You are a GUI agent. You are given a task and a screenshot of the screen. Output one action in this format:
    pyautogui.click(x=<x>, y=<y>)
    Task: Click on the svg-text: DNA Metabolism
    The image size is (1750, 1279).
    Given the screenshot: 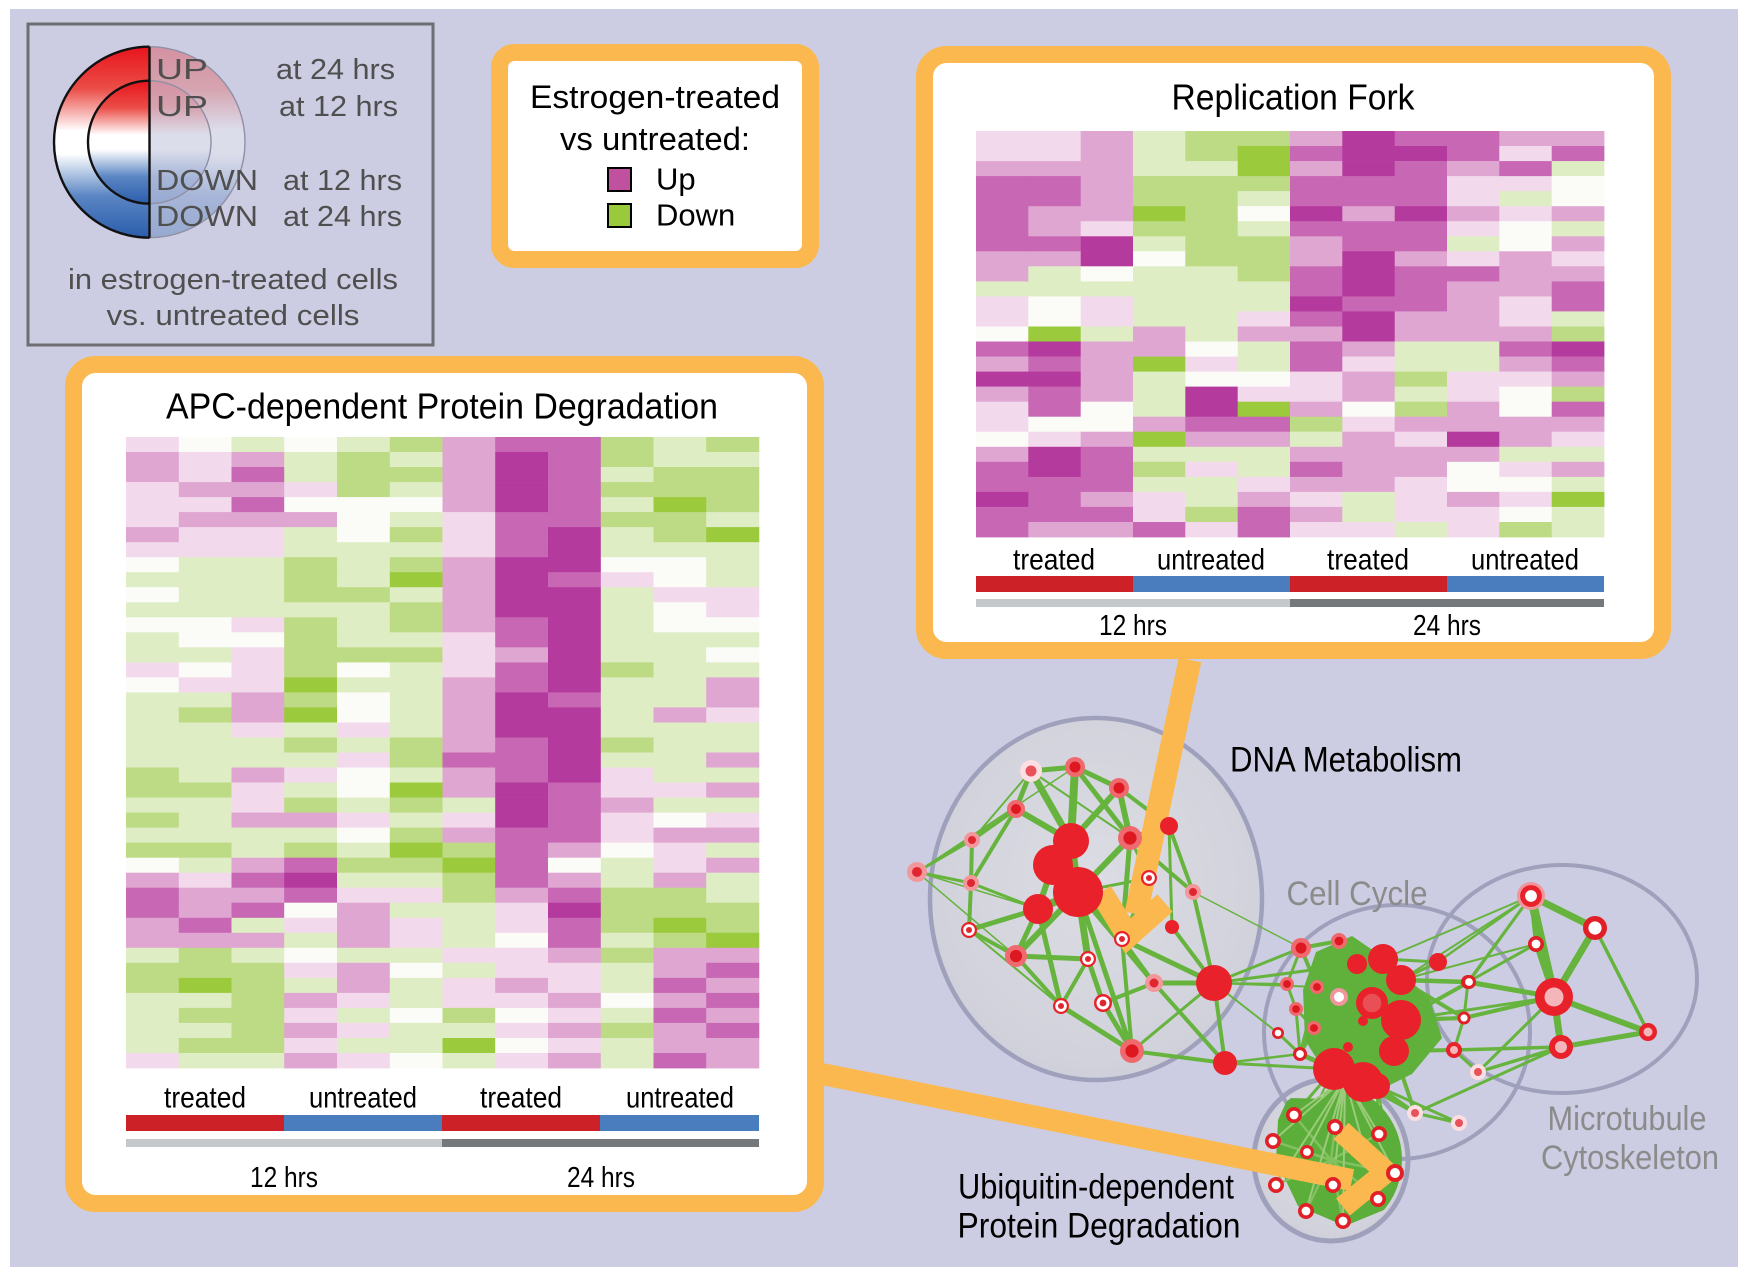 What is the action you would take?
    pyautogui.click(x=1346, y=760)
    